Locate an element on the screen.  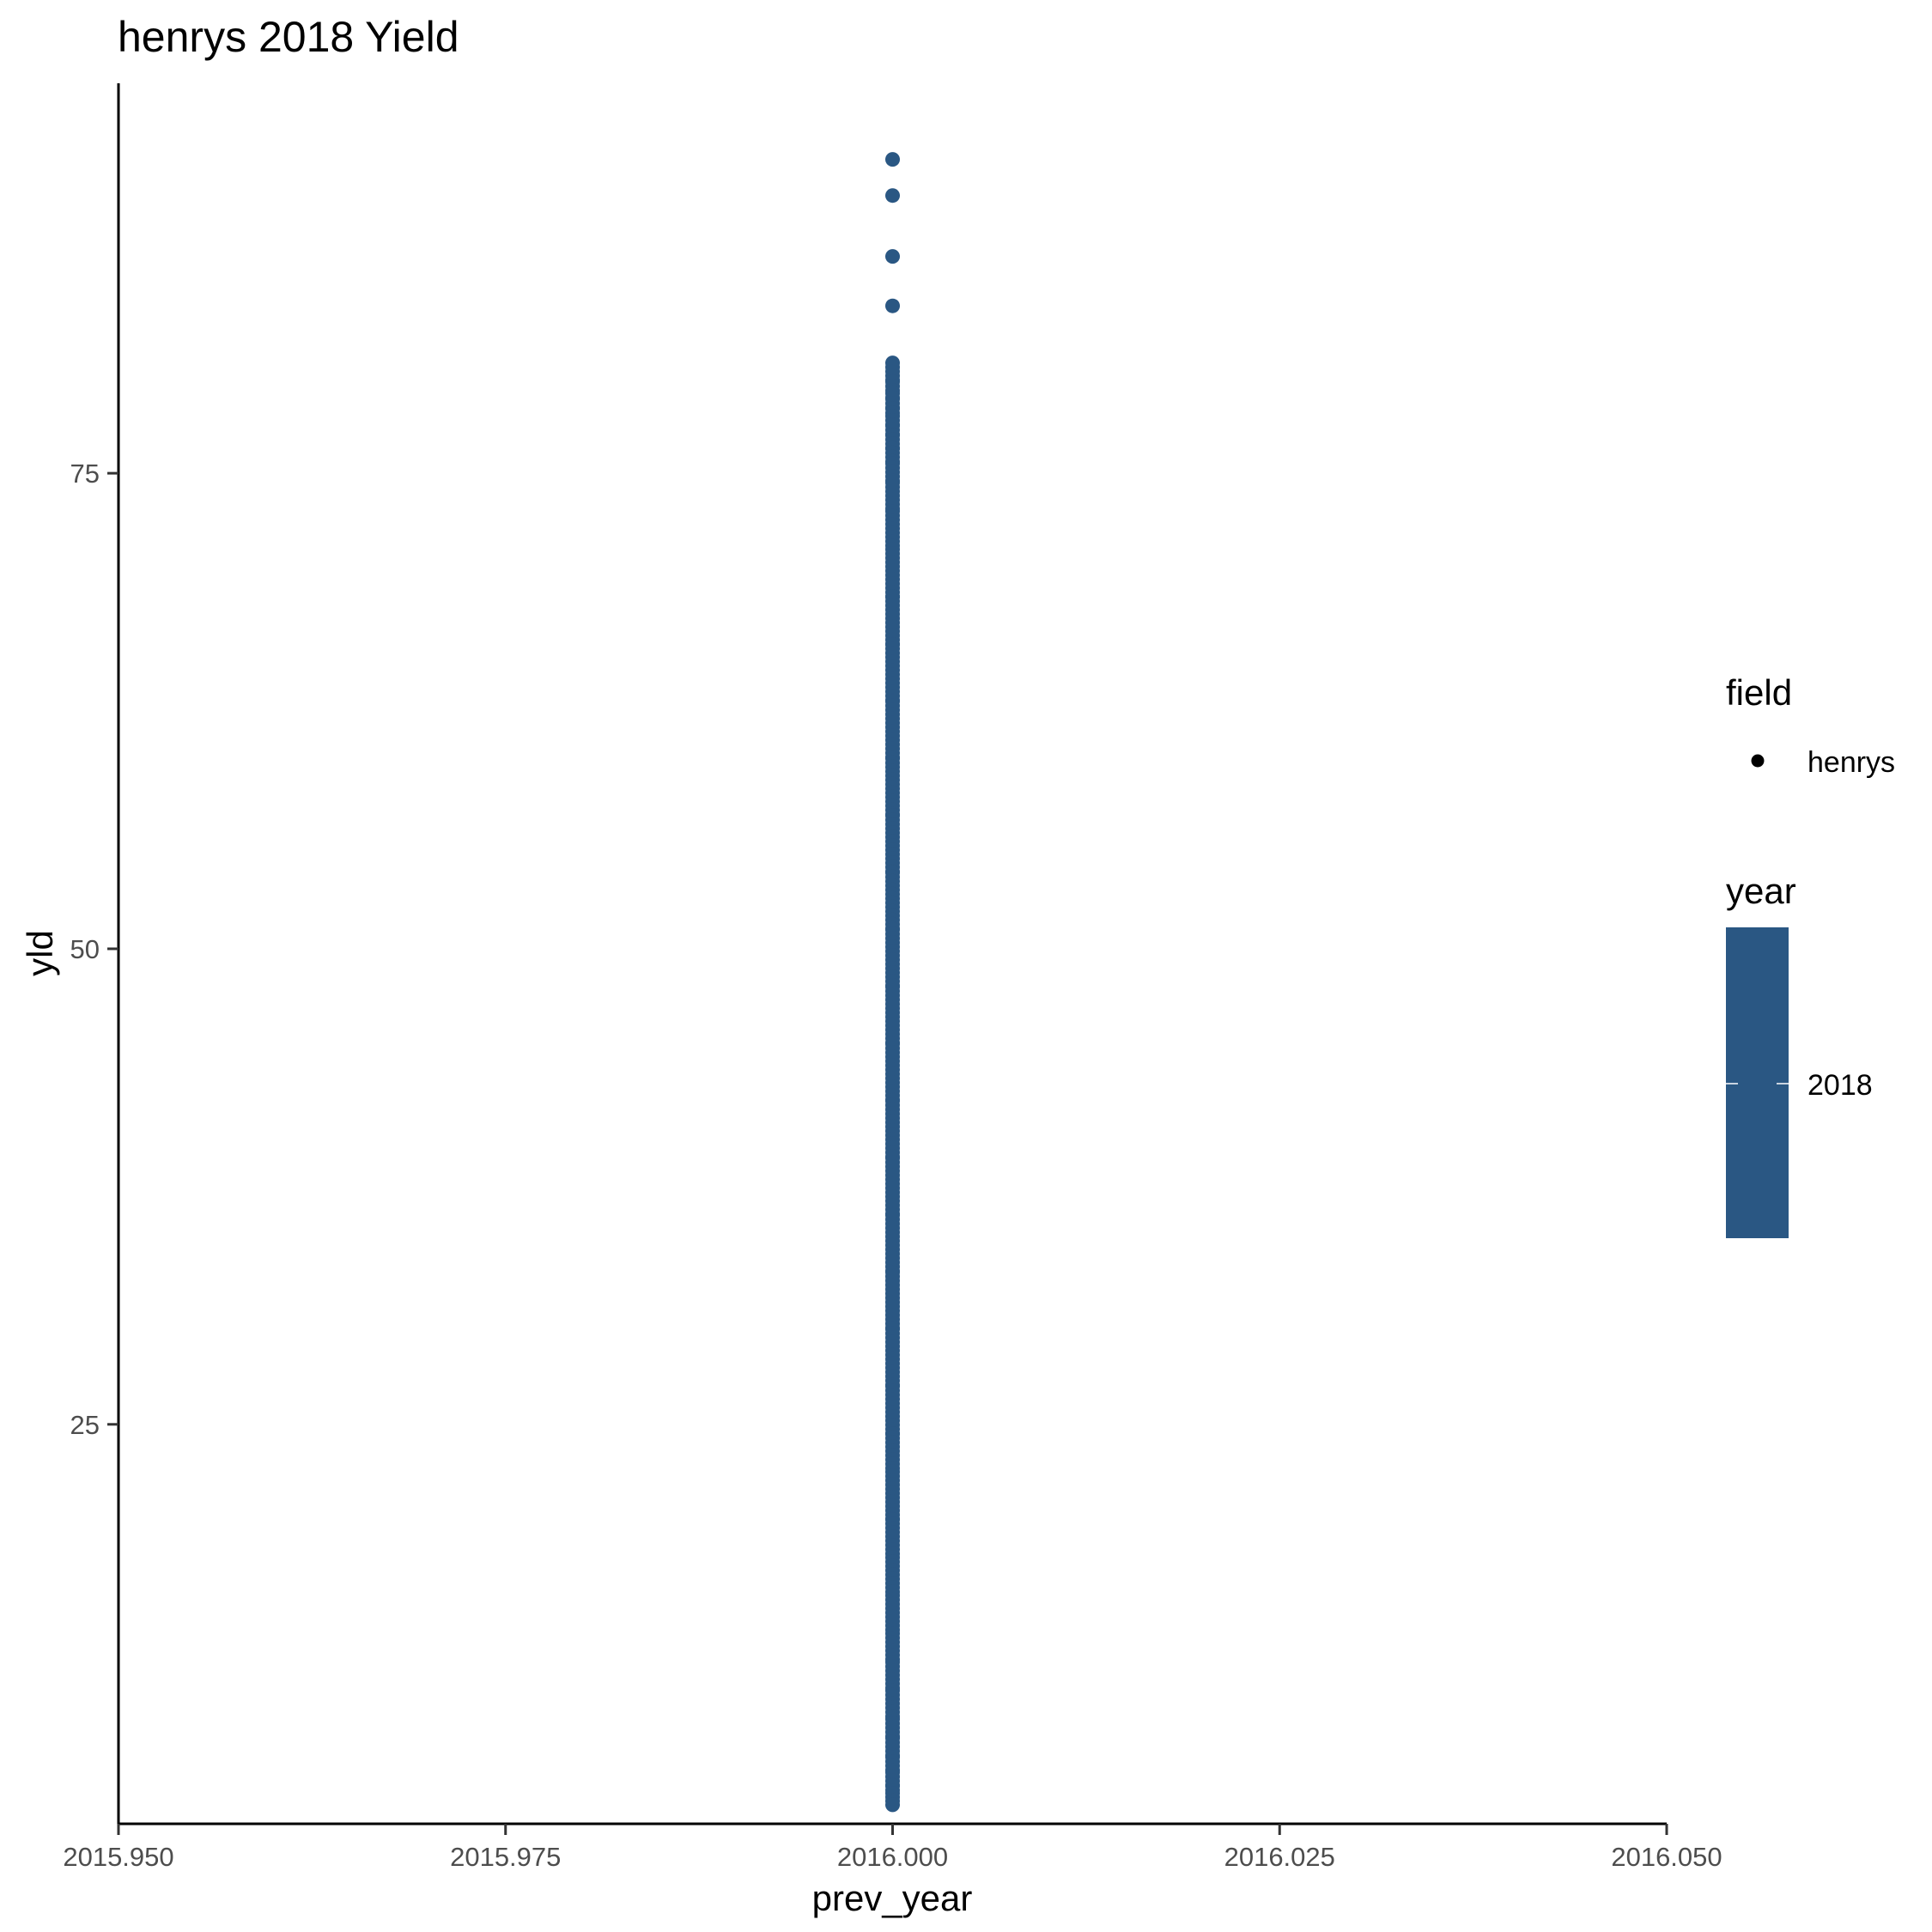
legend-point-key is located at coordinates (1758, 761).